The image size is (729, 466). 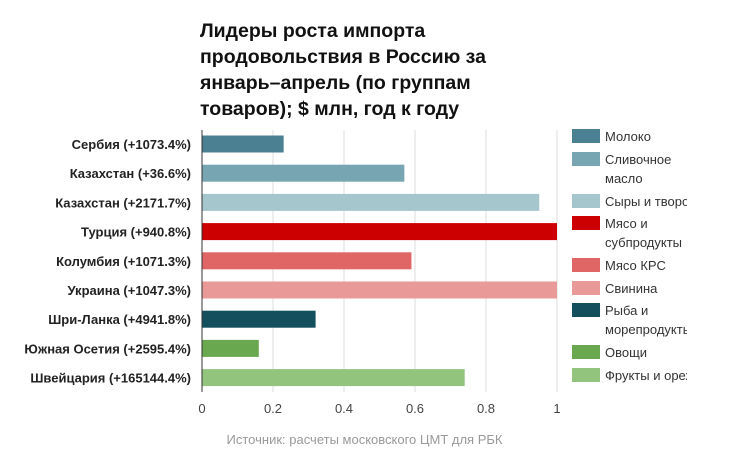 I want to click on x-tick-label: 0, so click(x=201, y=408).